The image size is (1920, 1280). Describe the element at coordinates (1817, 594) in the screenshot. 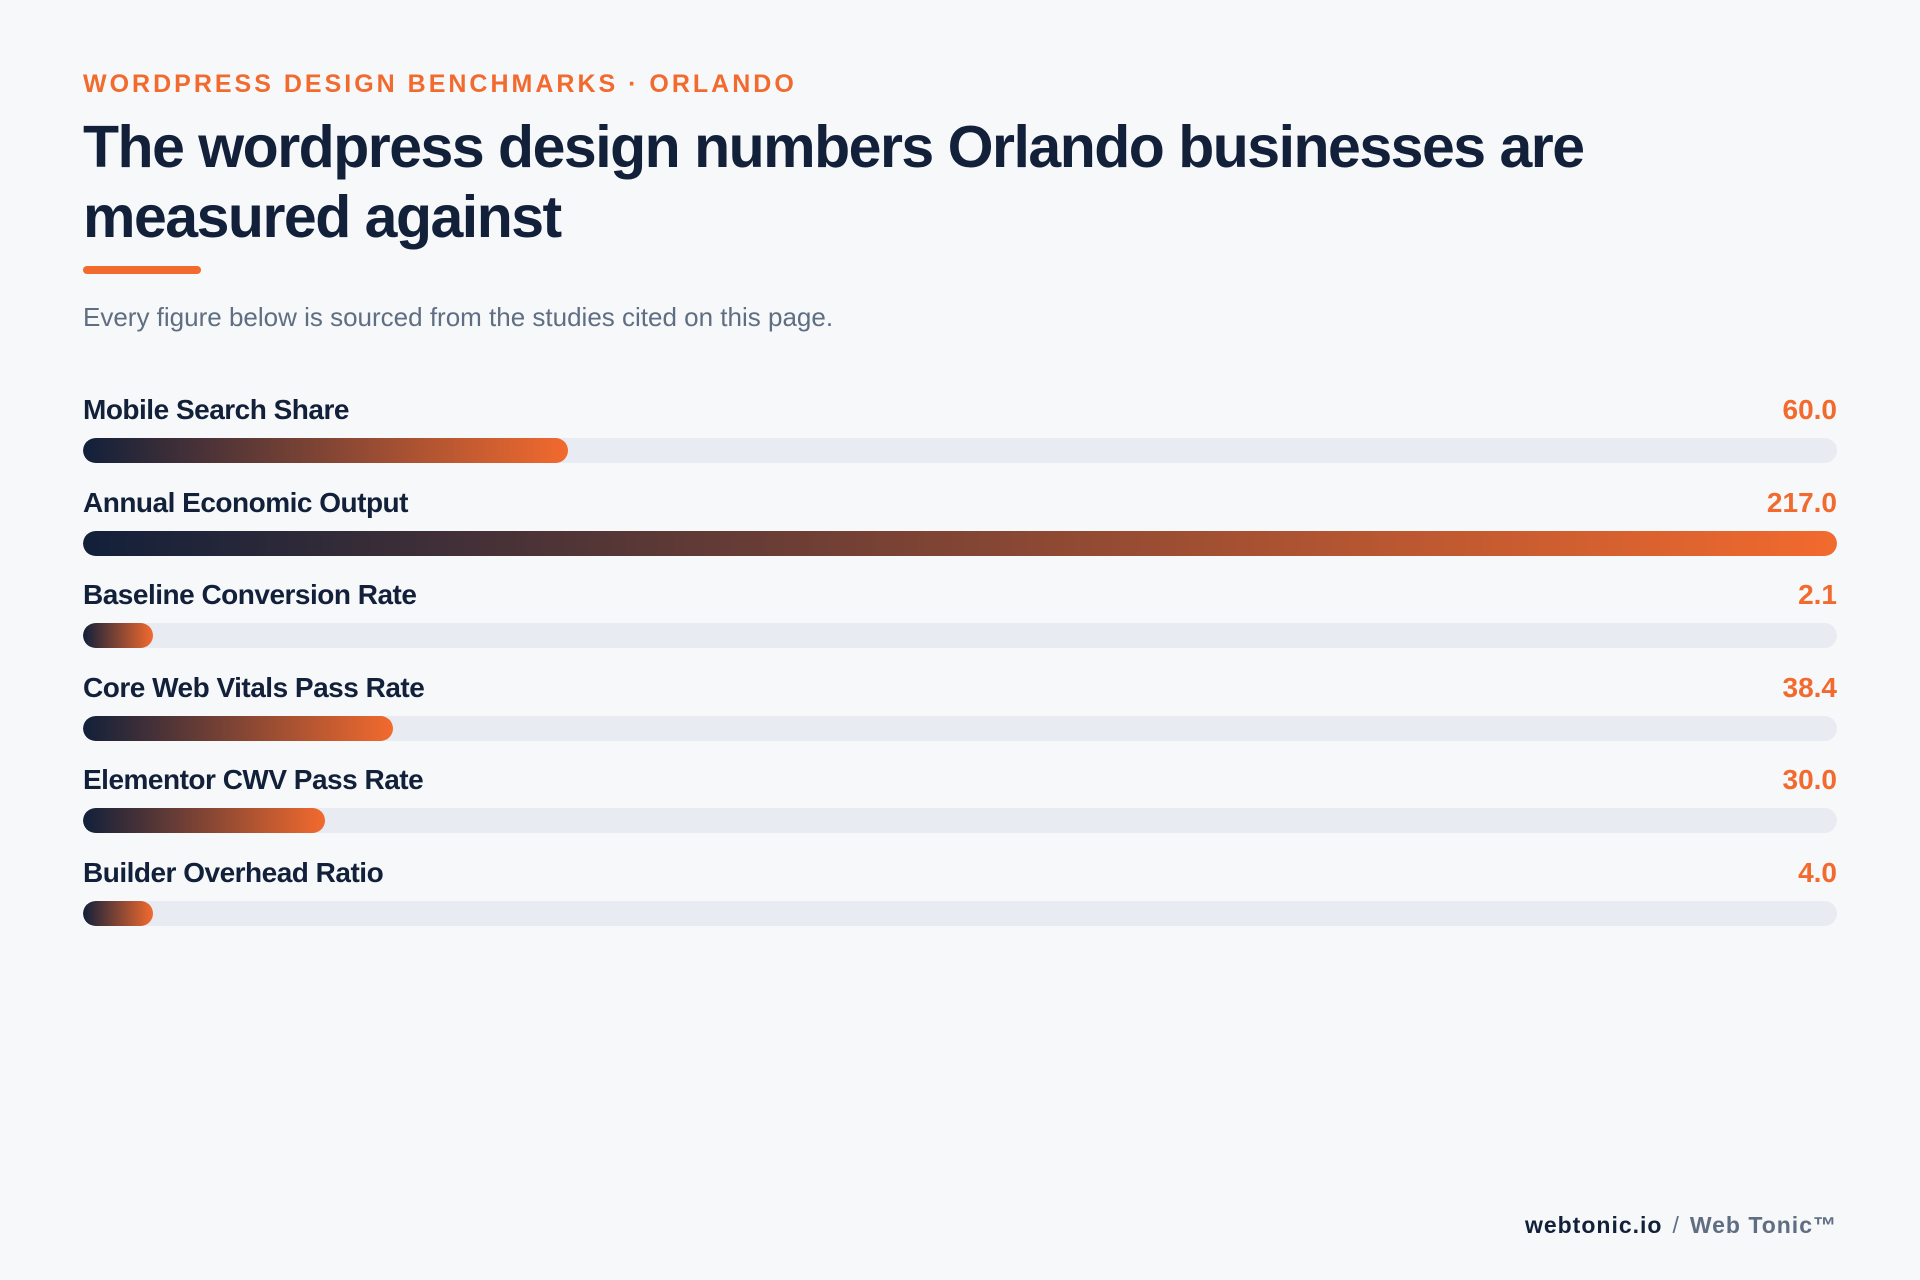

I see `bar-value-label: 2.1` at that location.